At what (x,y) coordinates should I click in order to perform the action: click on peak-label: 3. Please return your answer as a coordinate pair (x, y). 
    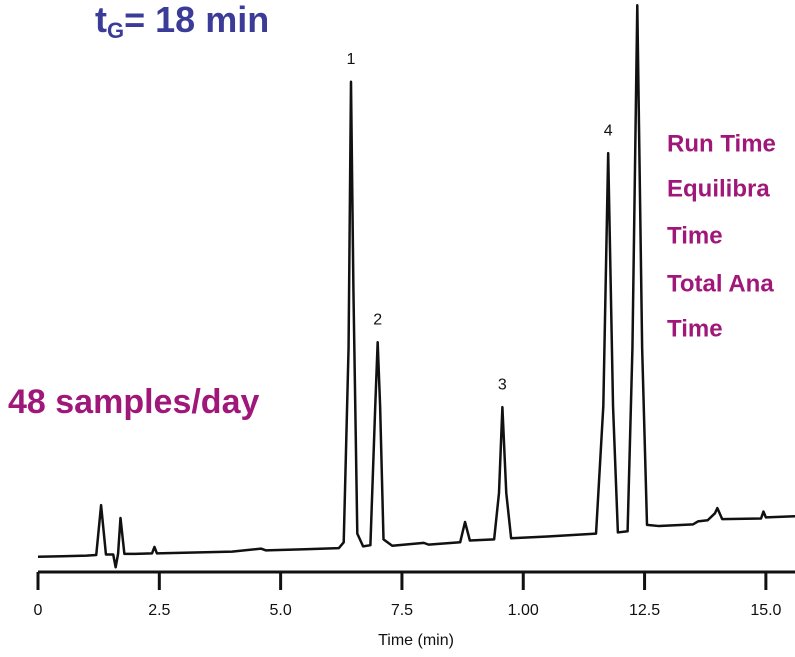
    Looking at the image, I should click on (502, 384).